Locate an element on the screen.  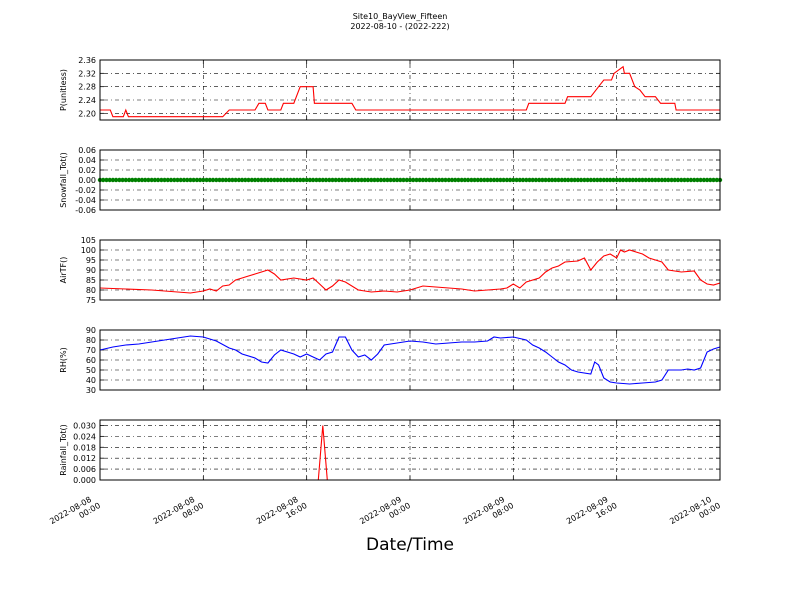
series-line is located at coordinates (410, 271).